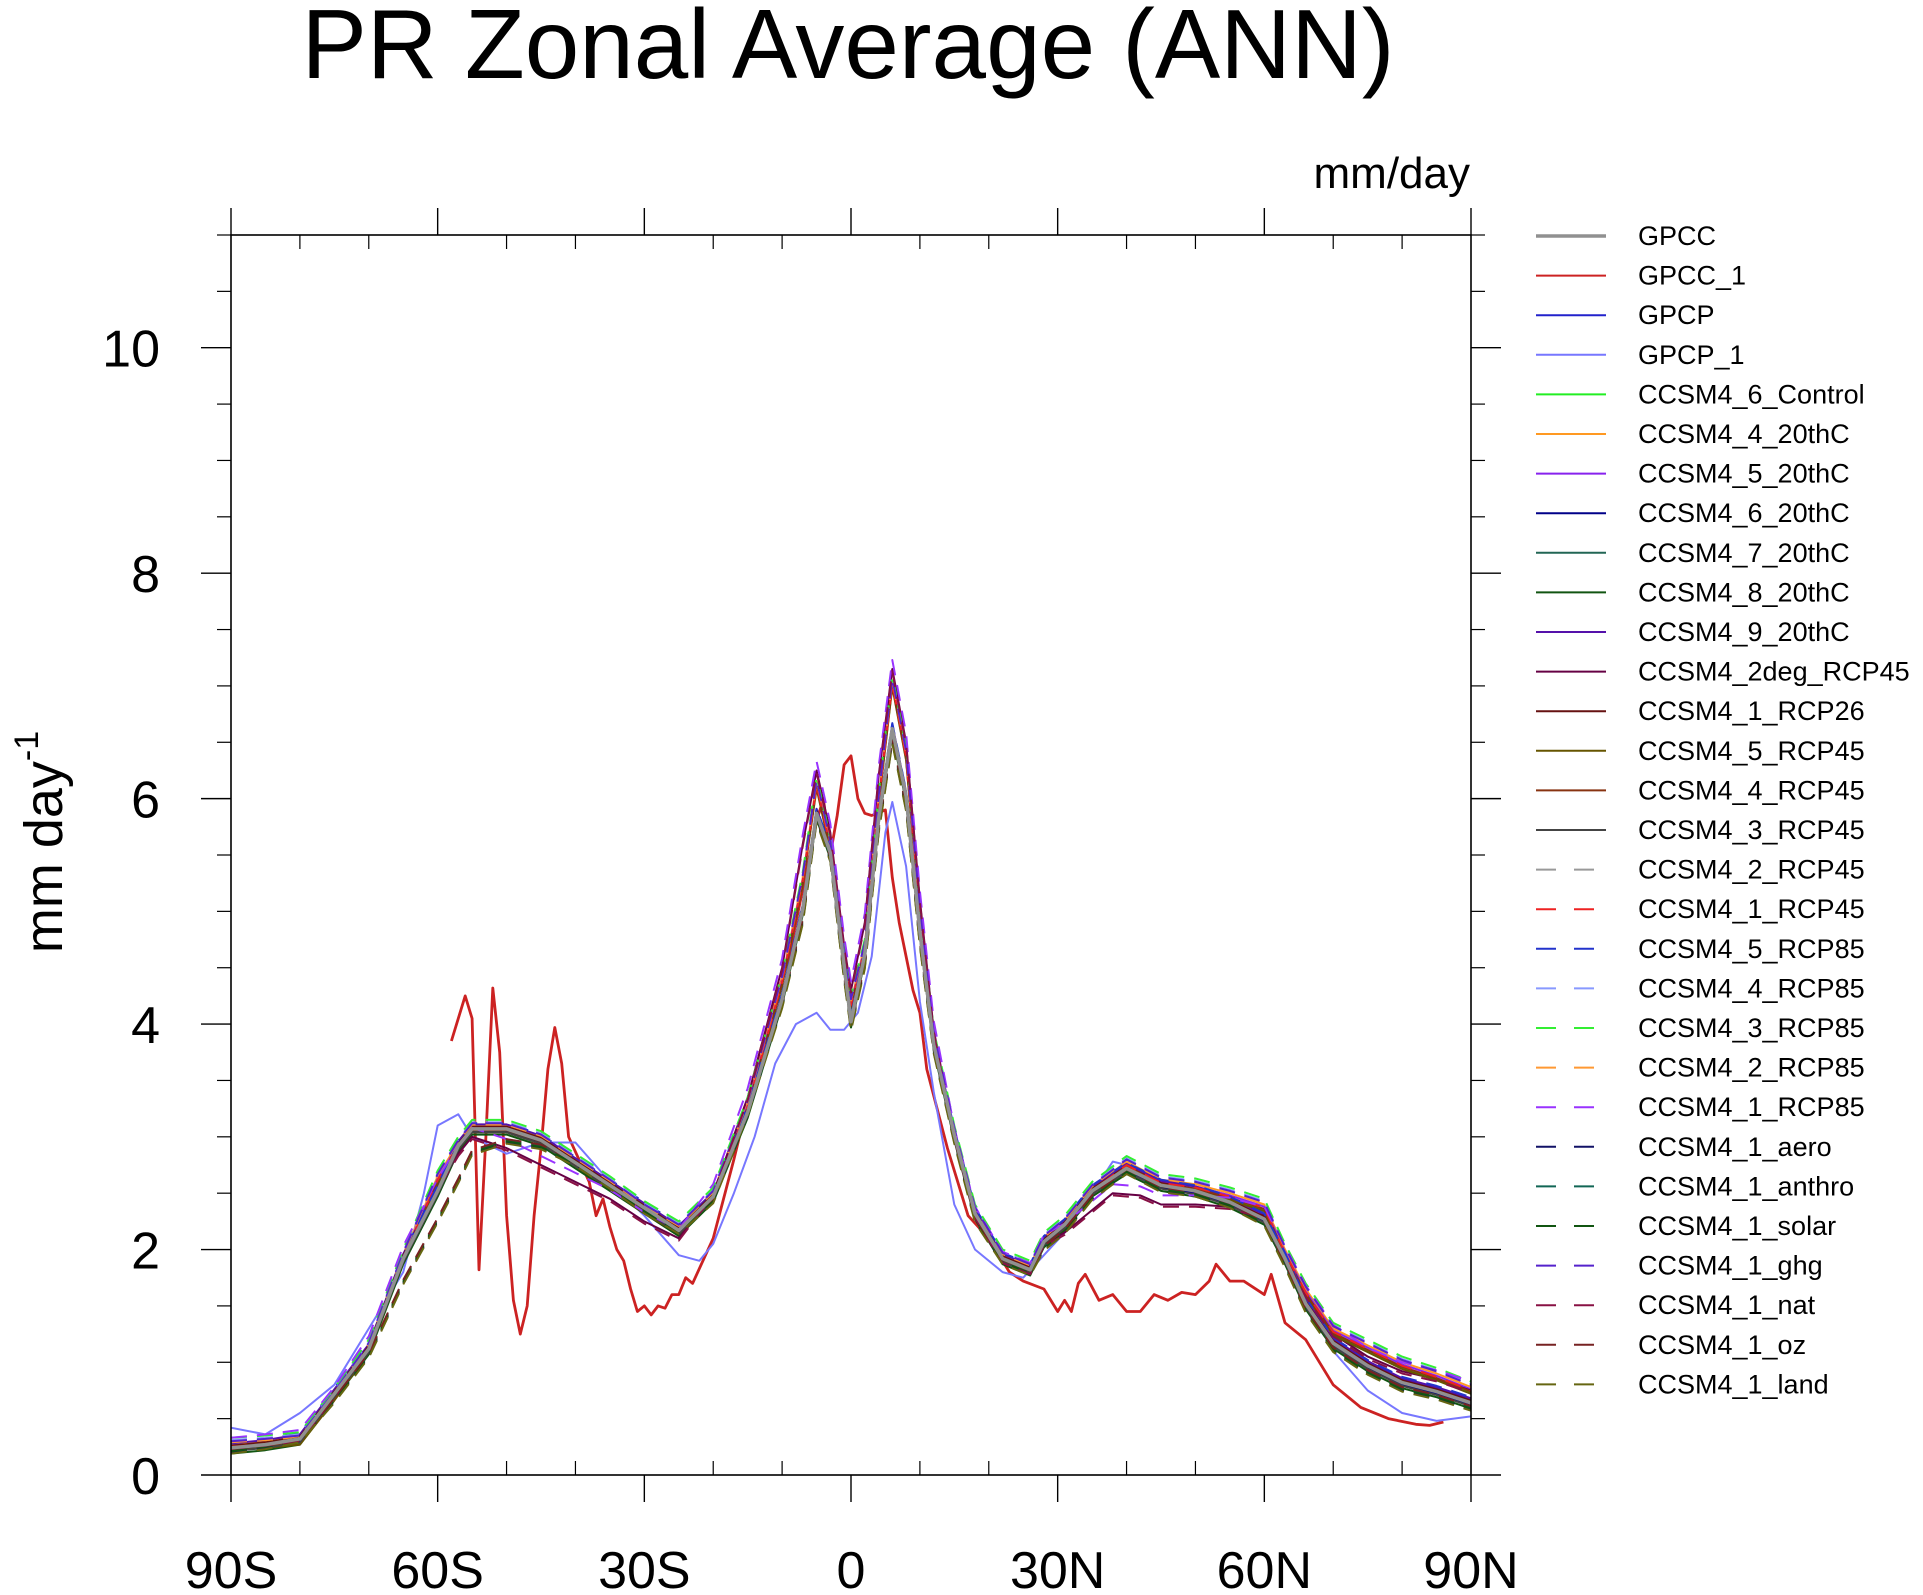  I want to click on legend-item: CCSM4_5_20thC, so click(1693, 474).